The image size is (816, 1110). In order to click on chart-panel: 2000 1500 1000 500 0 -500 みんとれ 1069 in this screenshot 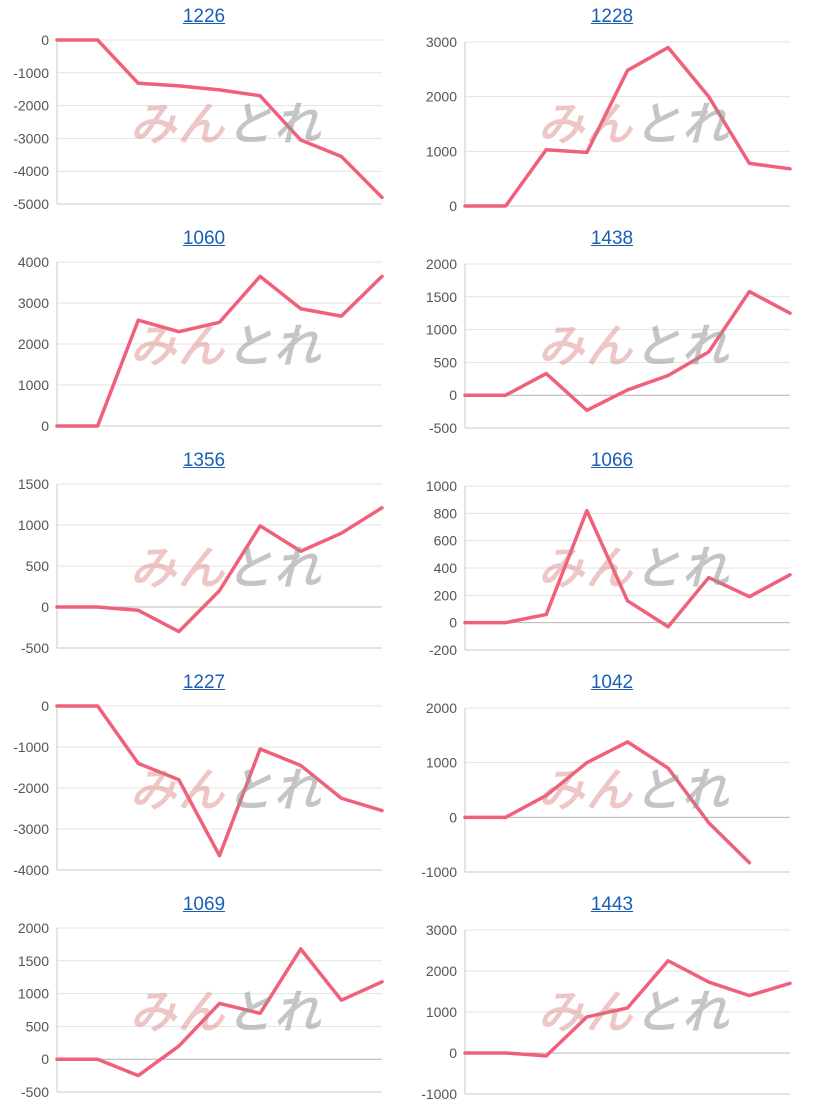, I will do `click(204, 999)`.